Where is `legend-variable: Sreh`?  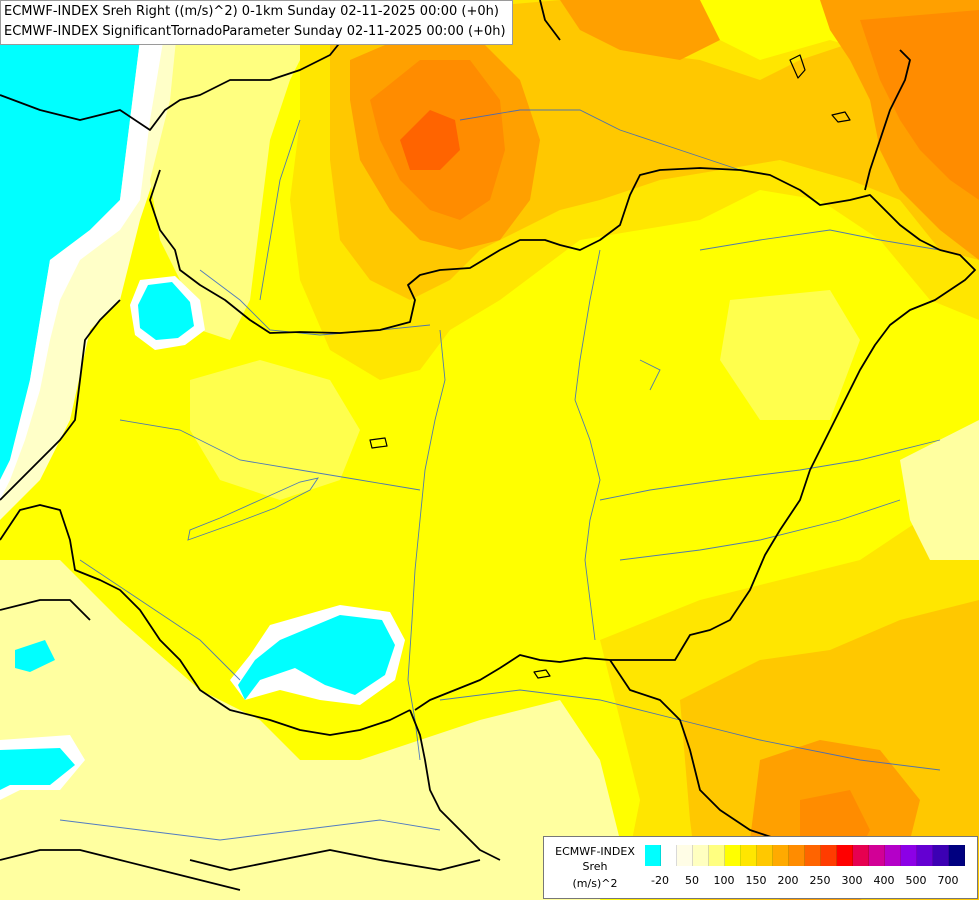
legend-variable: Sreh is located at coordinates (595, 866).